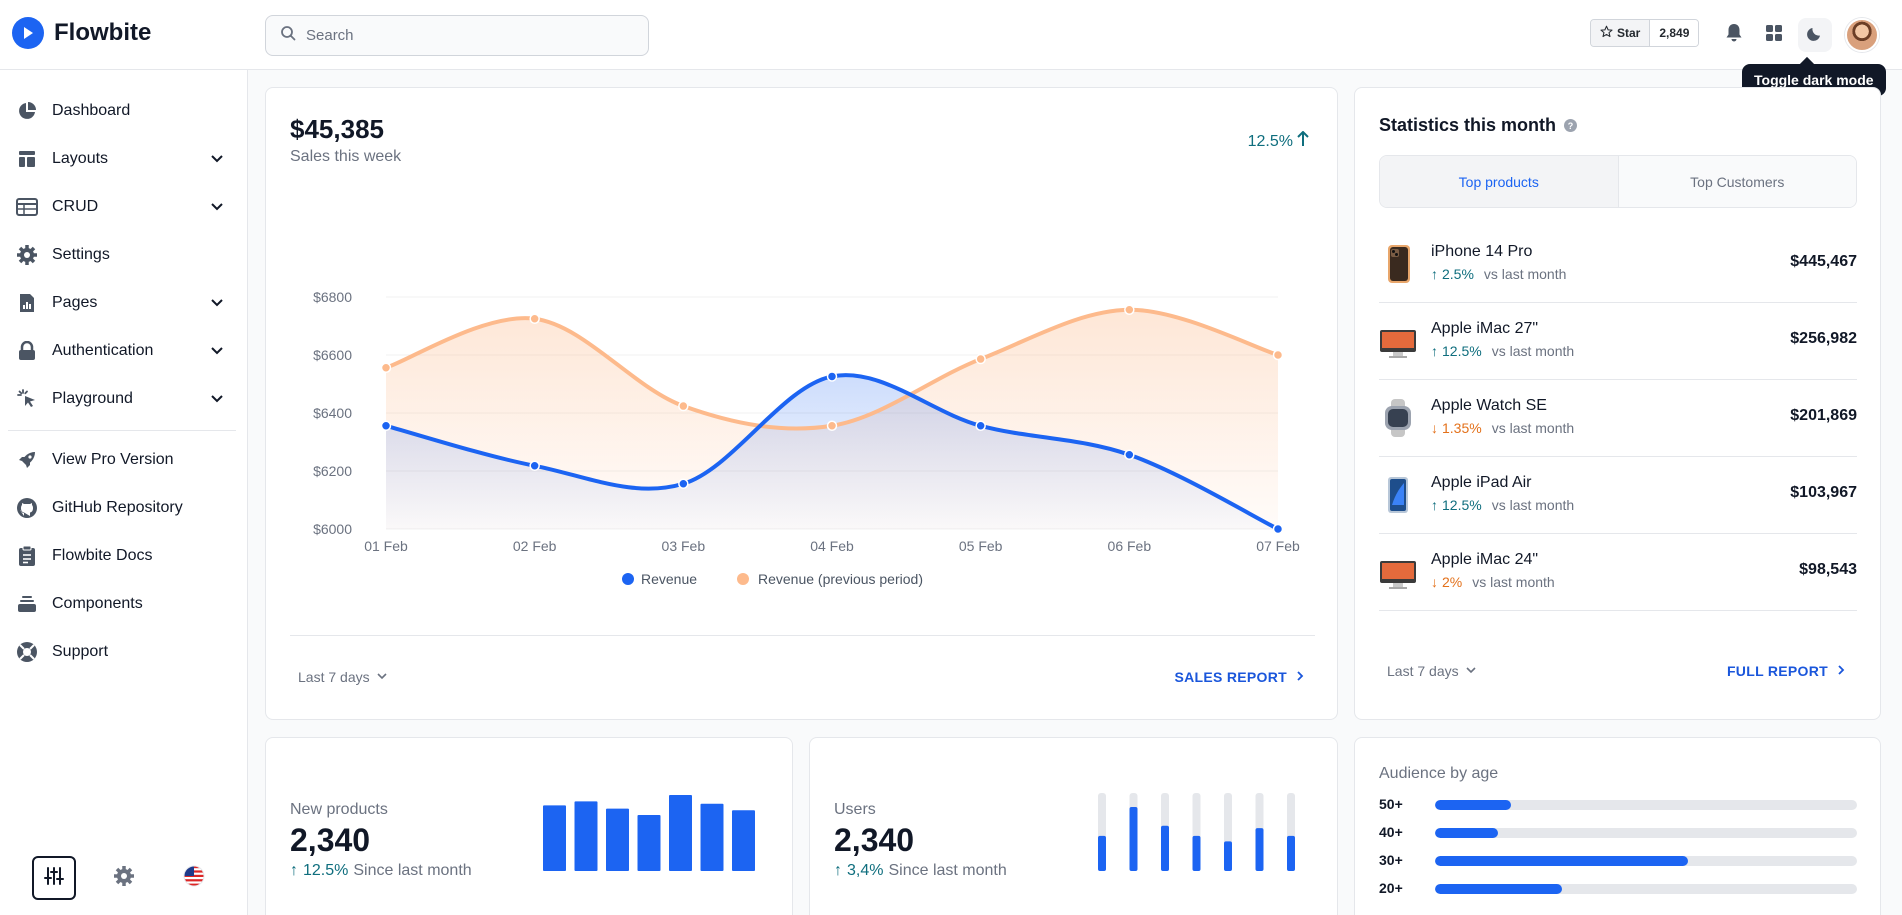 The width and height of the screenshot is (1902, 915). What do you see at coordinates (288, 35) in the screenshot?
I see `search-icon` at bounding box center [288, 35].